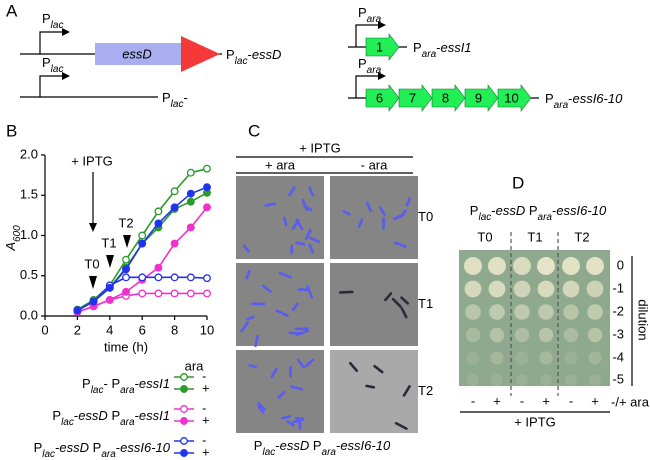 The height and width of the screenshot is (460, 650). Describe the element at coordinates (445, 97) in the screenshot. I see `gene-label: 8` at that location.